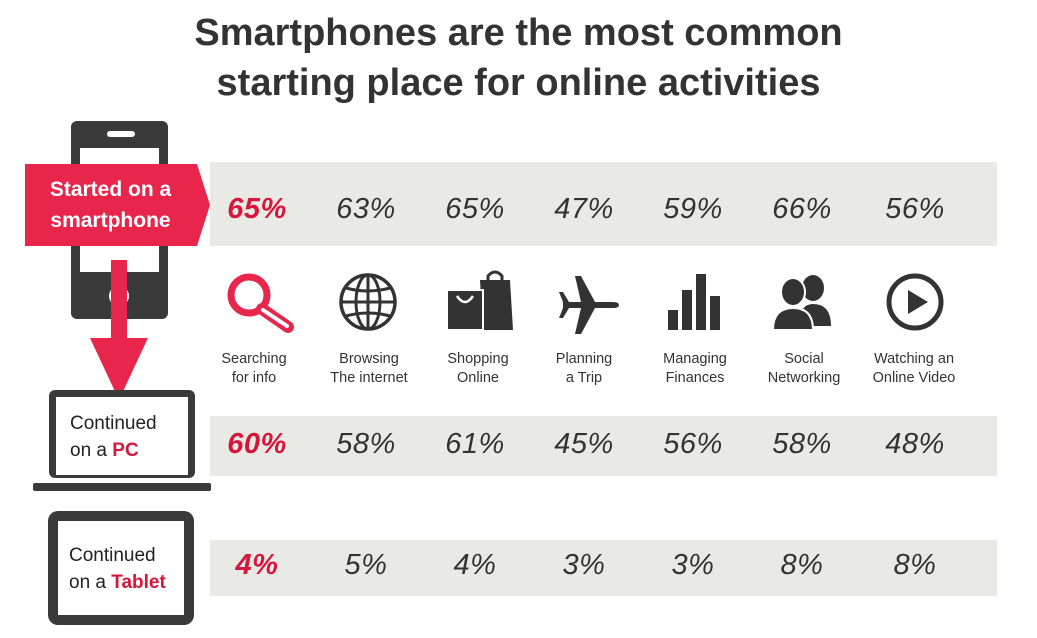 Image resolution: width=1037 pixels, height=638 pixels. Describe the element at coordinates (104, 450) in the screenshot. I see `pc-label-line-2: on a PC` at that location.